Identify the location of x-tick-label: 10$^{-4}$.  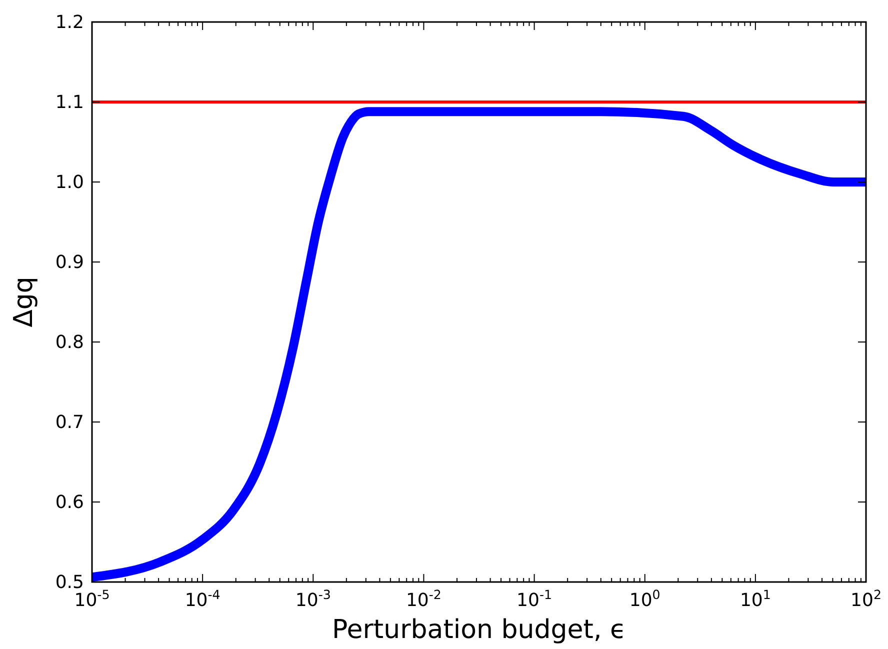
(202, 598).